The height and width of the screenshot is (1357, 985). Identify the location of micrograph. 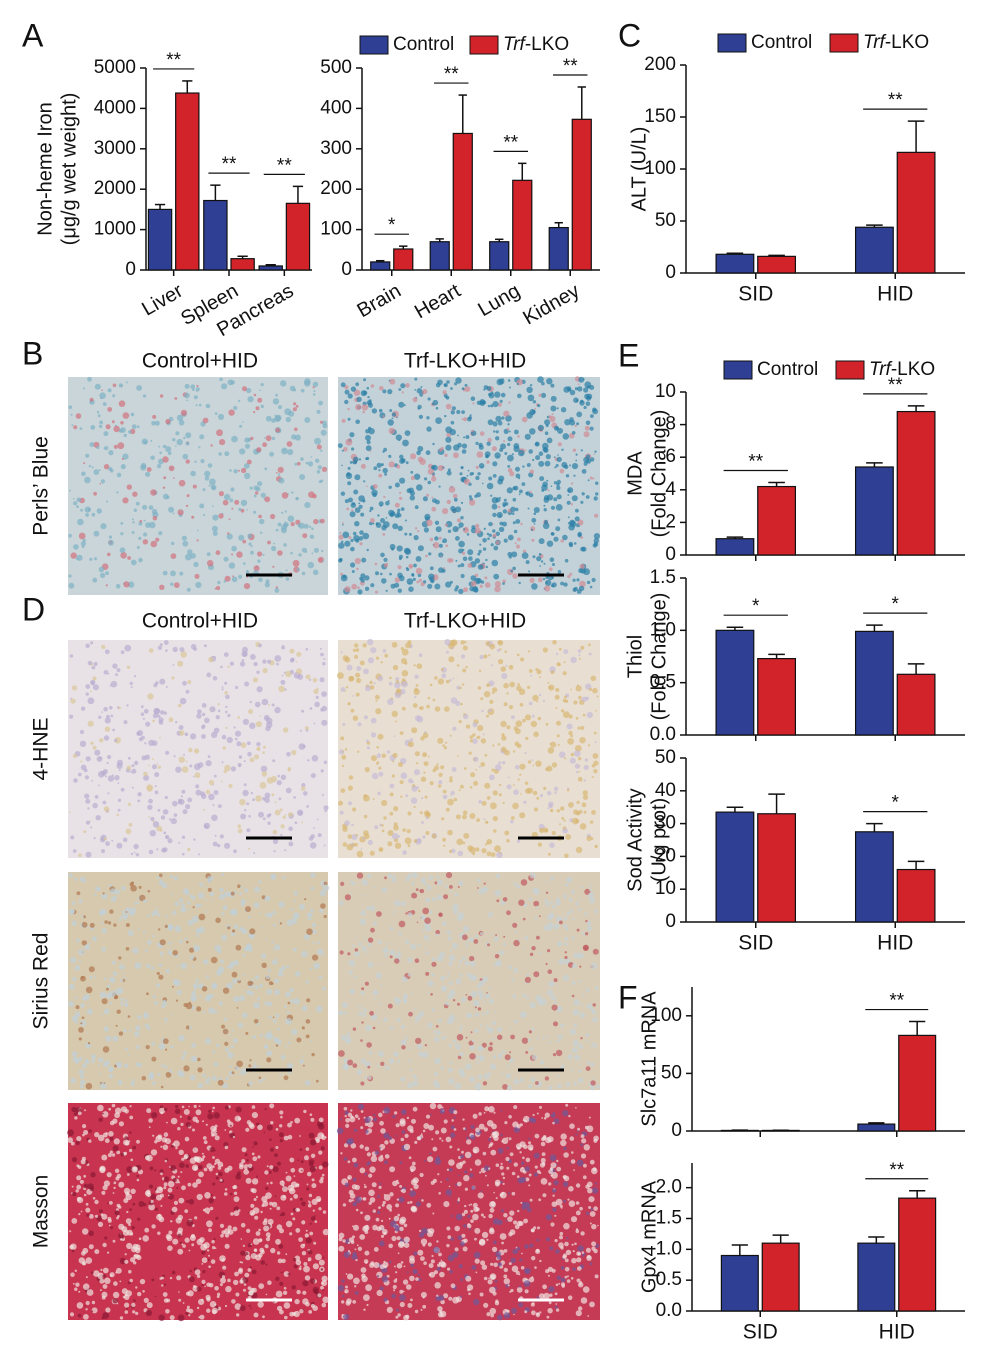
(198, 981).